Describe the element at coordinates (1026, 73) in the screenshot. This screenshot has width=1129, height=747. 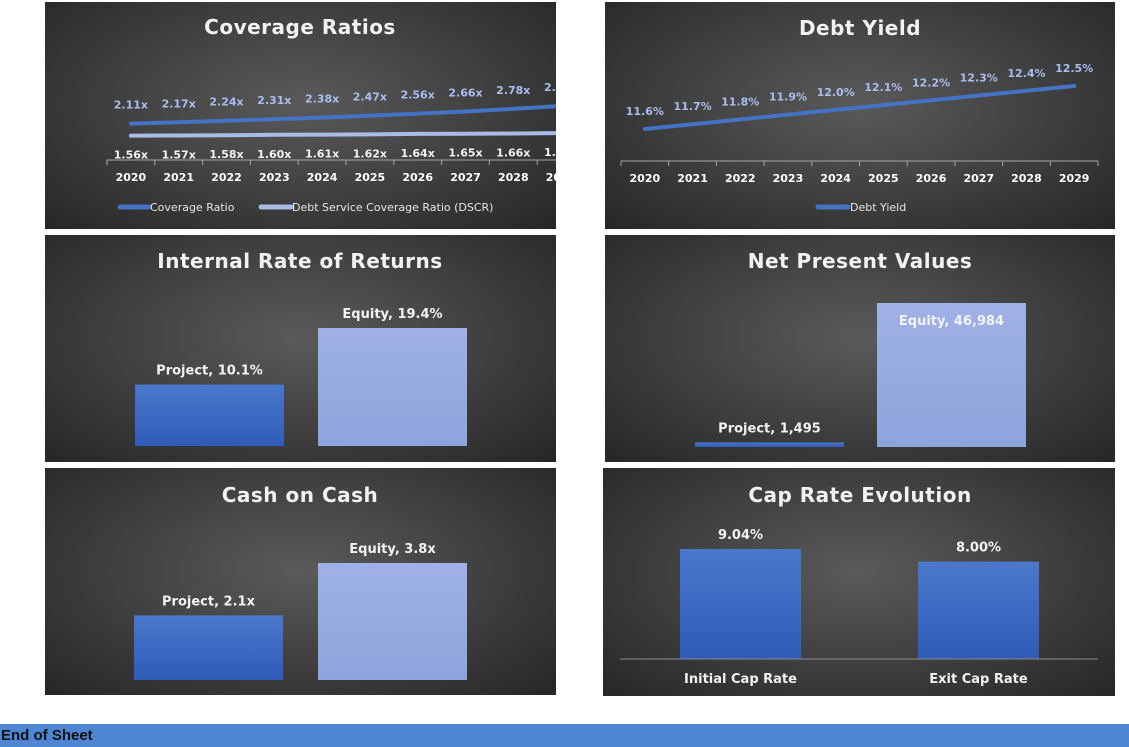
I see `debt-yield-data-label: 12.4%` at that location.